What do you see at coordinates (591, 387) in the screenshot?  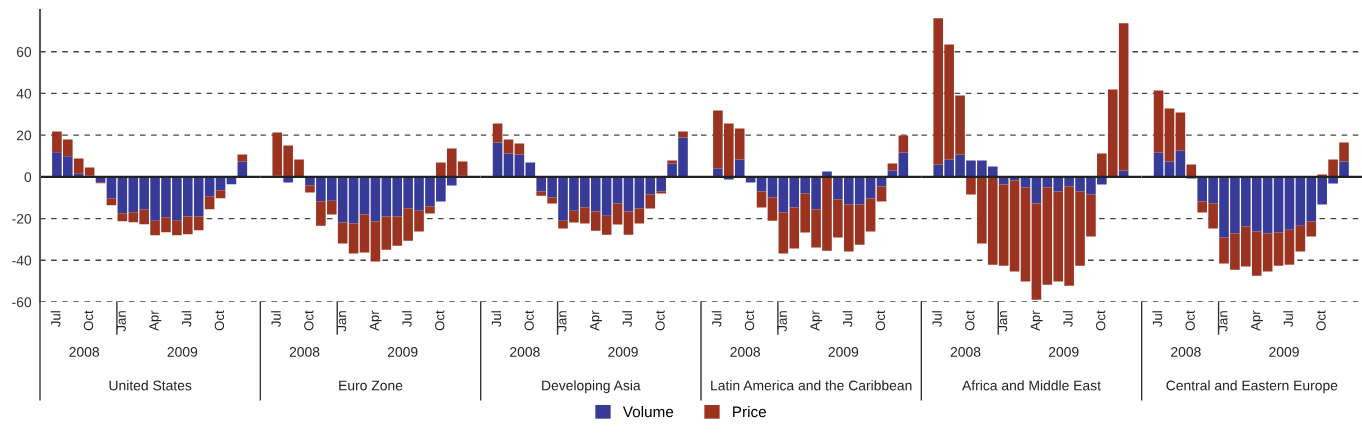 I see `x-axis-title: Developing Asia` at bounding box center [591, 387].